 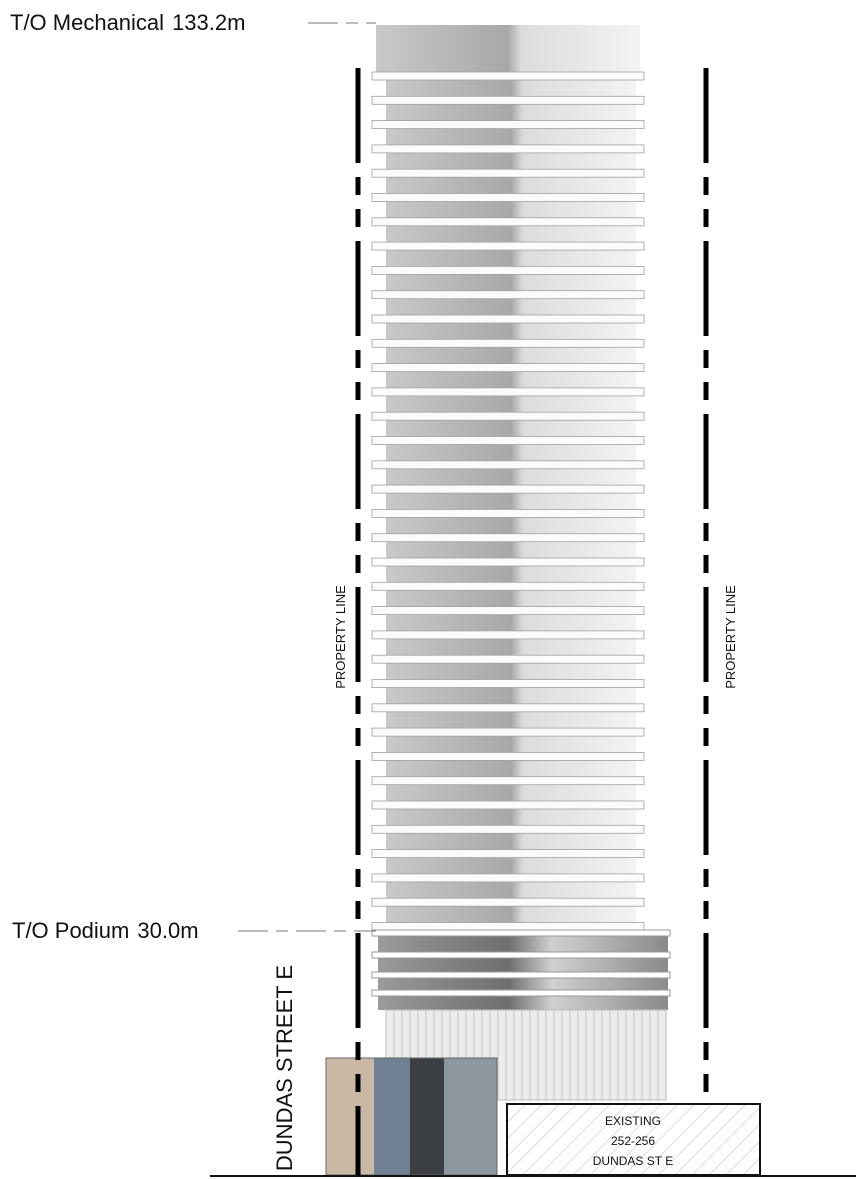 I want to click on existing-building: EXISTING 252-256 DUNDAS ST E, so click(x=633, y=1139).